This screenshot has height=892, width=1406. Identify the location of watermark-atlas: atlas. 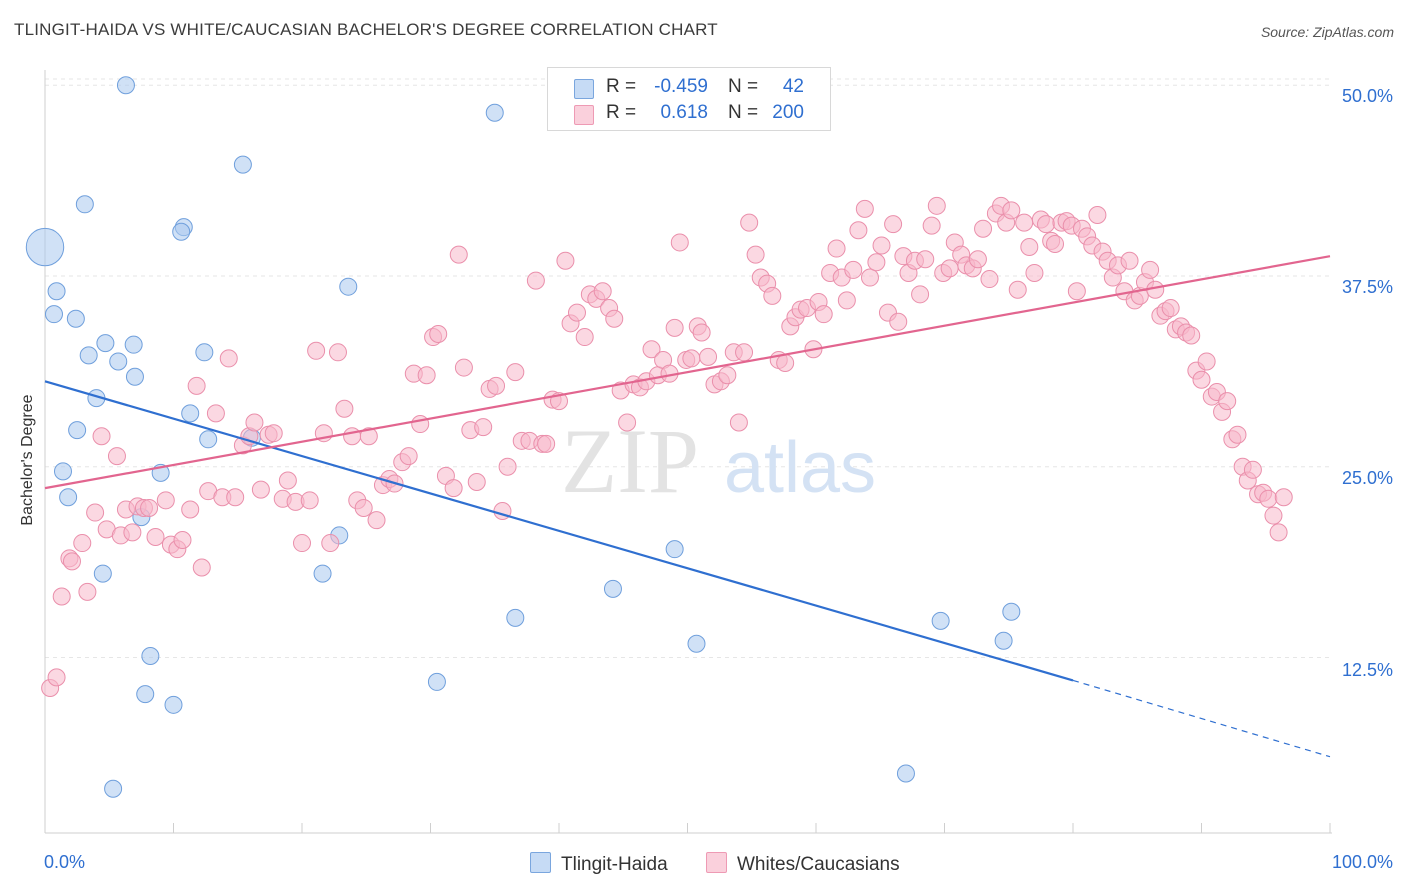
(800, 468).